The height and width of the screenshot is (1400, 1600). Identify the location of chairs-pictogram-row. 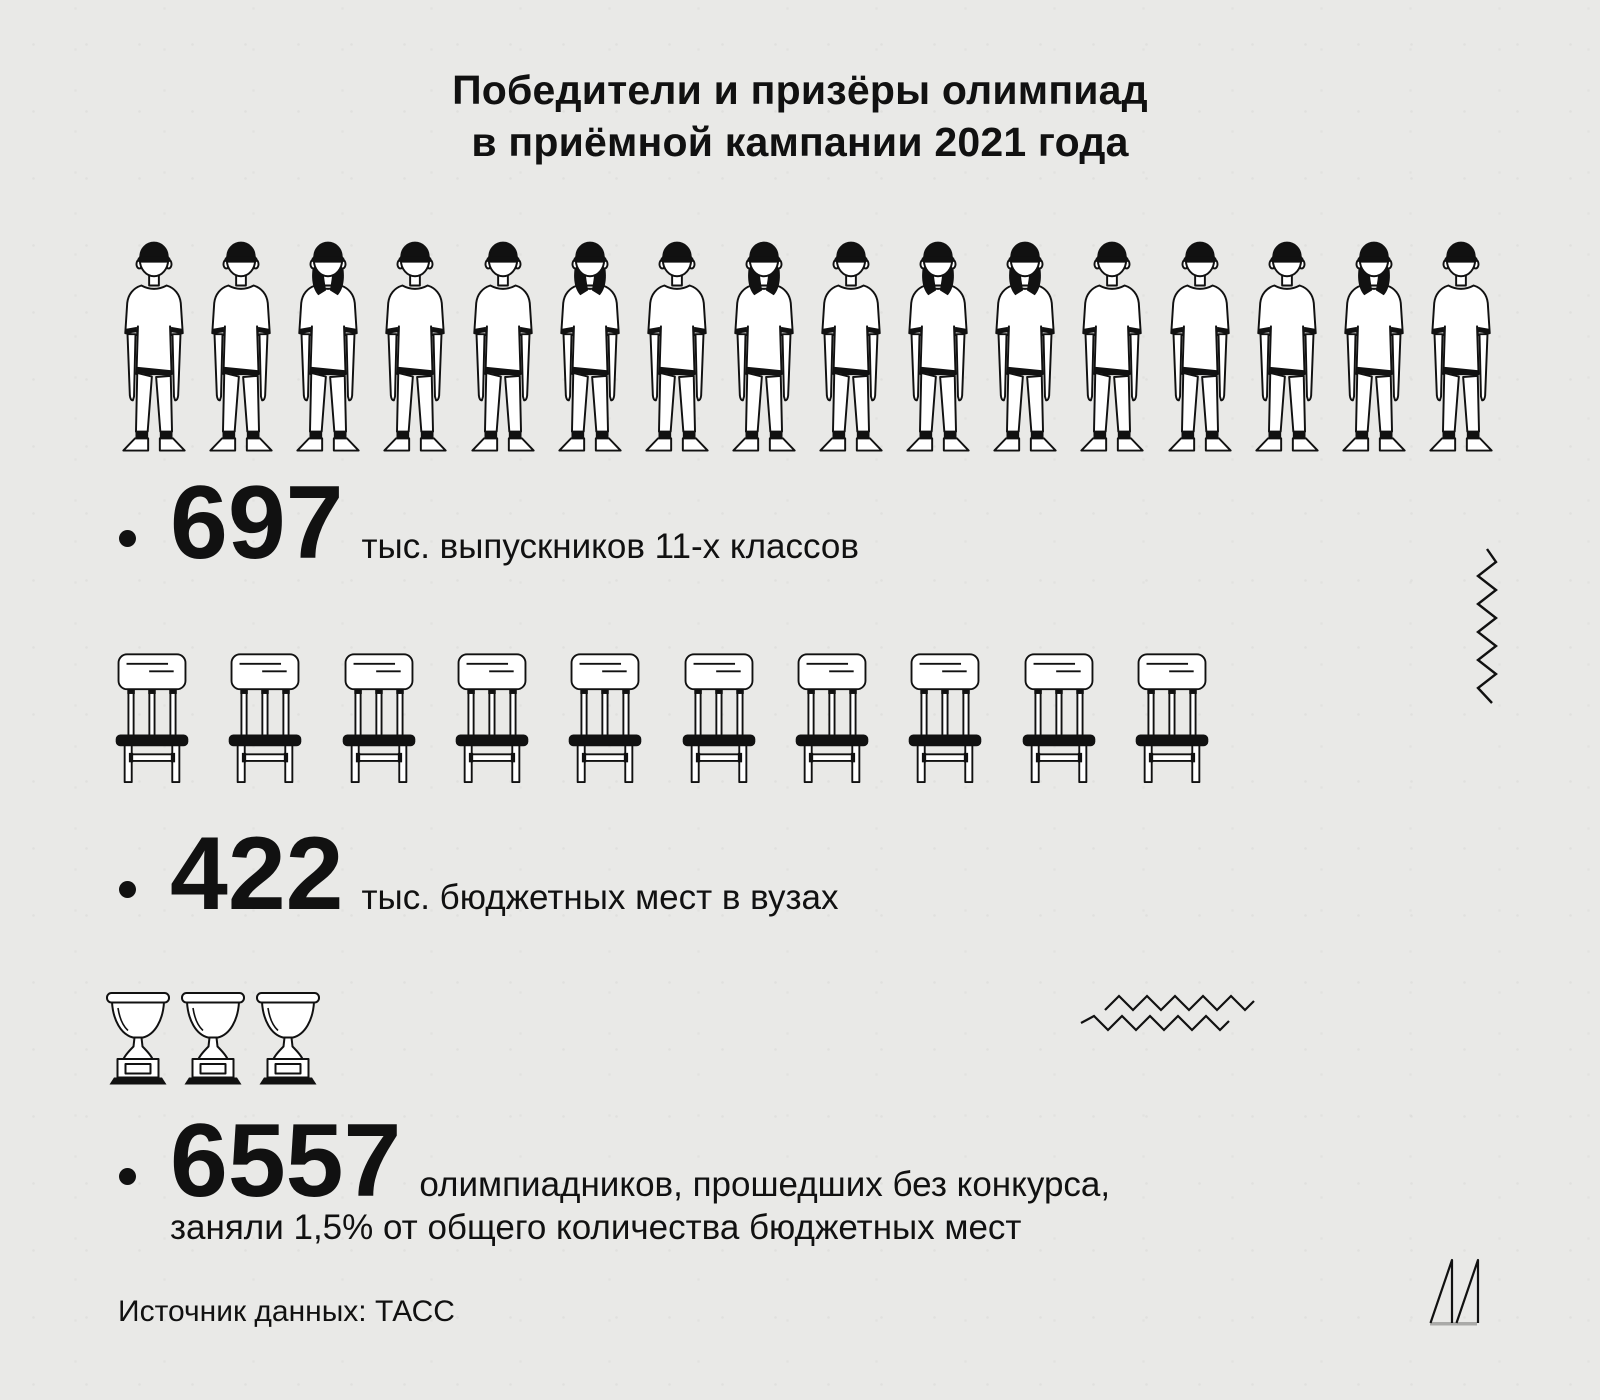
(662, 718).